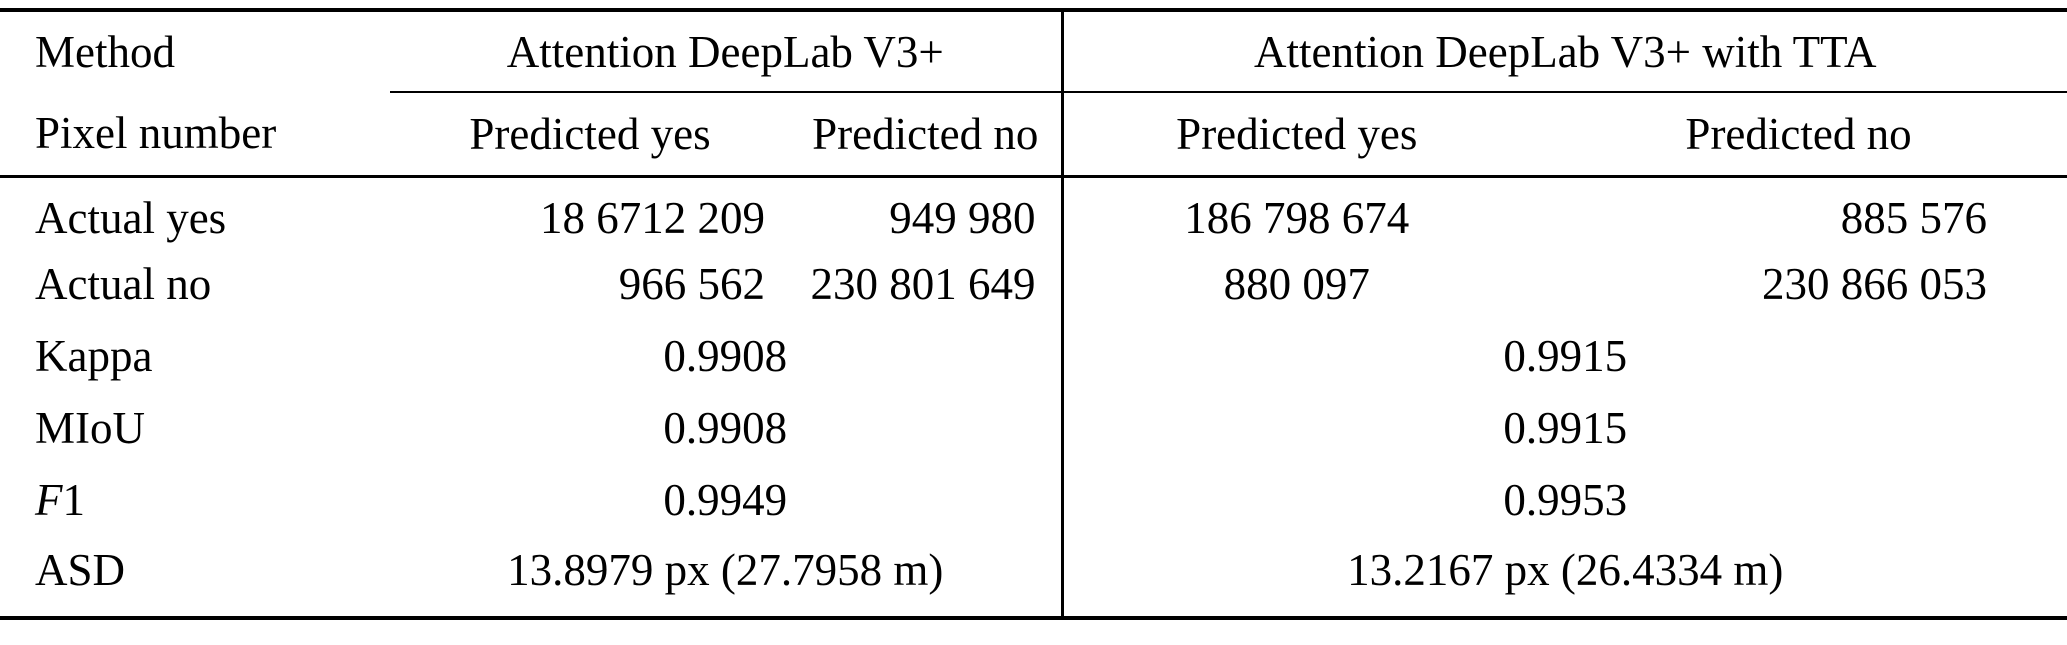 Image resolution: width=2067 pixels, height=645 pixels. Describe the element at coordinates (1295, 284) in the screenshot. I see `cell-g2-predicted-yes: 880 097` at that location.